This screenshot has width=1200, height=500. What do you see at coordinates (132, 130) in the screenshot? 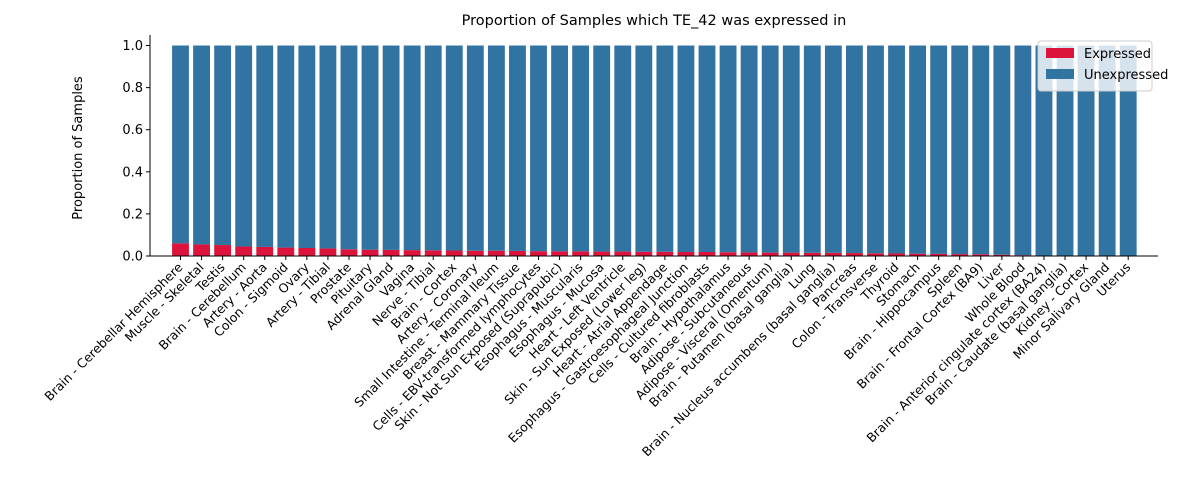
I see `y-tick-label: 0.6` at bounding box center [132, 130].